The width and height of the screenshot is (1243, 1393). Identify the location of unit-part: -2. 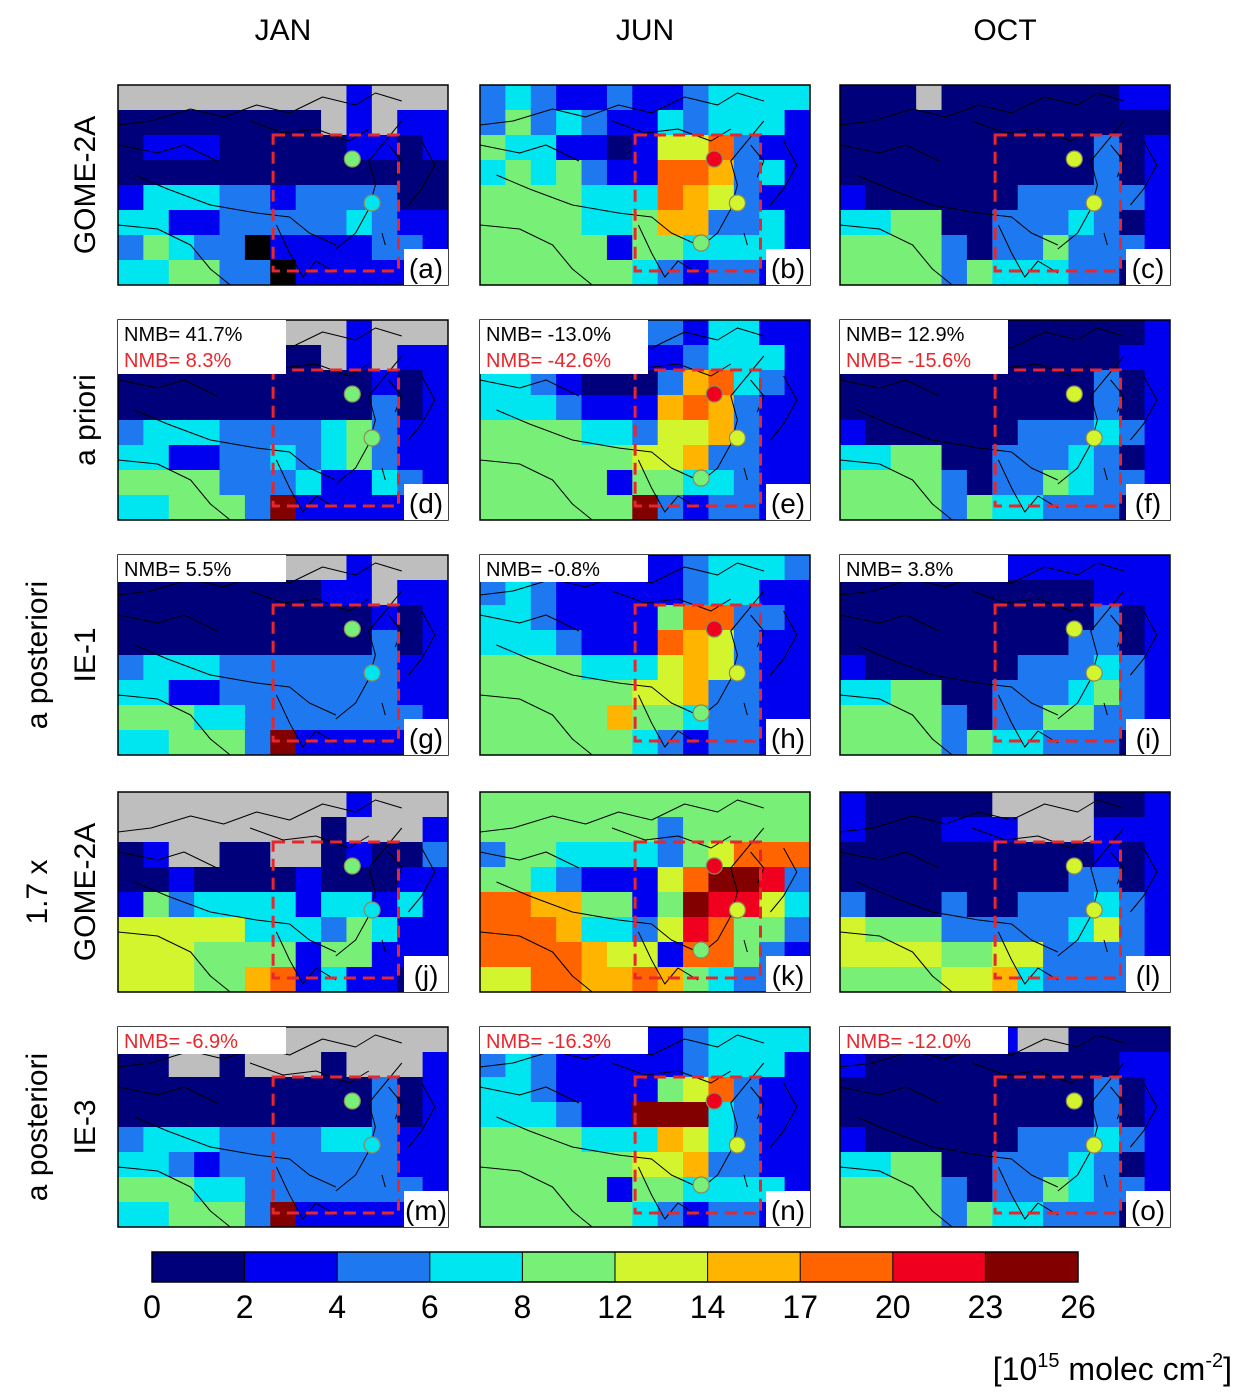
(1214, 1361).